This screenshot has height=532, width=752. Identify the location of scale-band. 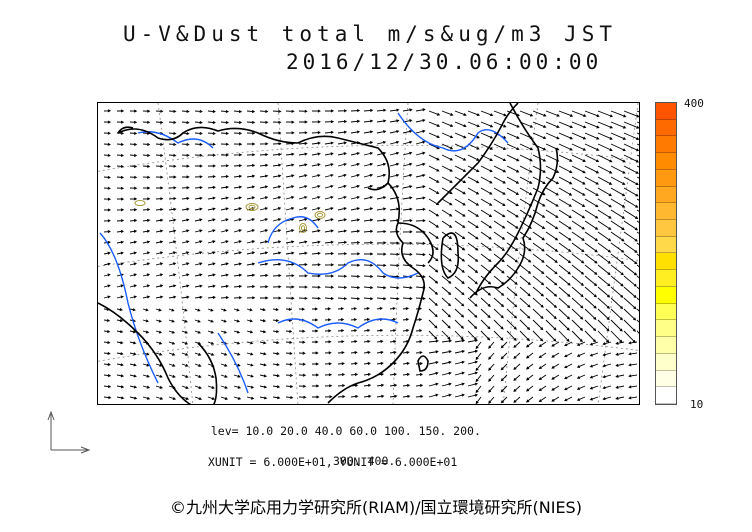
(666, 145).